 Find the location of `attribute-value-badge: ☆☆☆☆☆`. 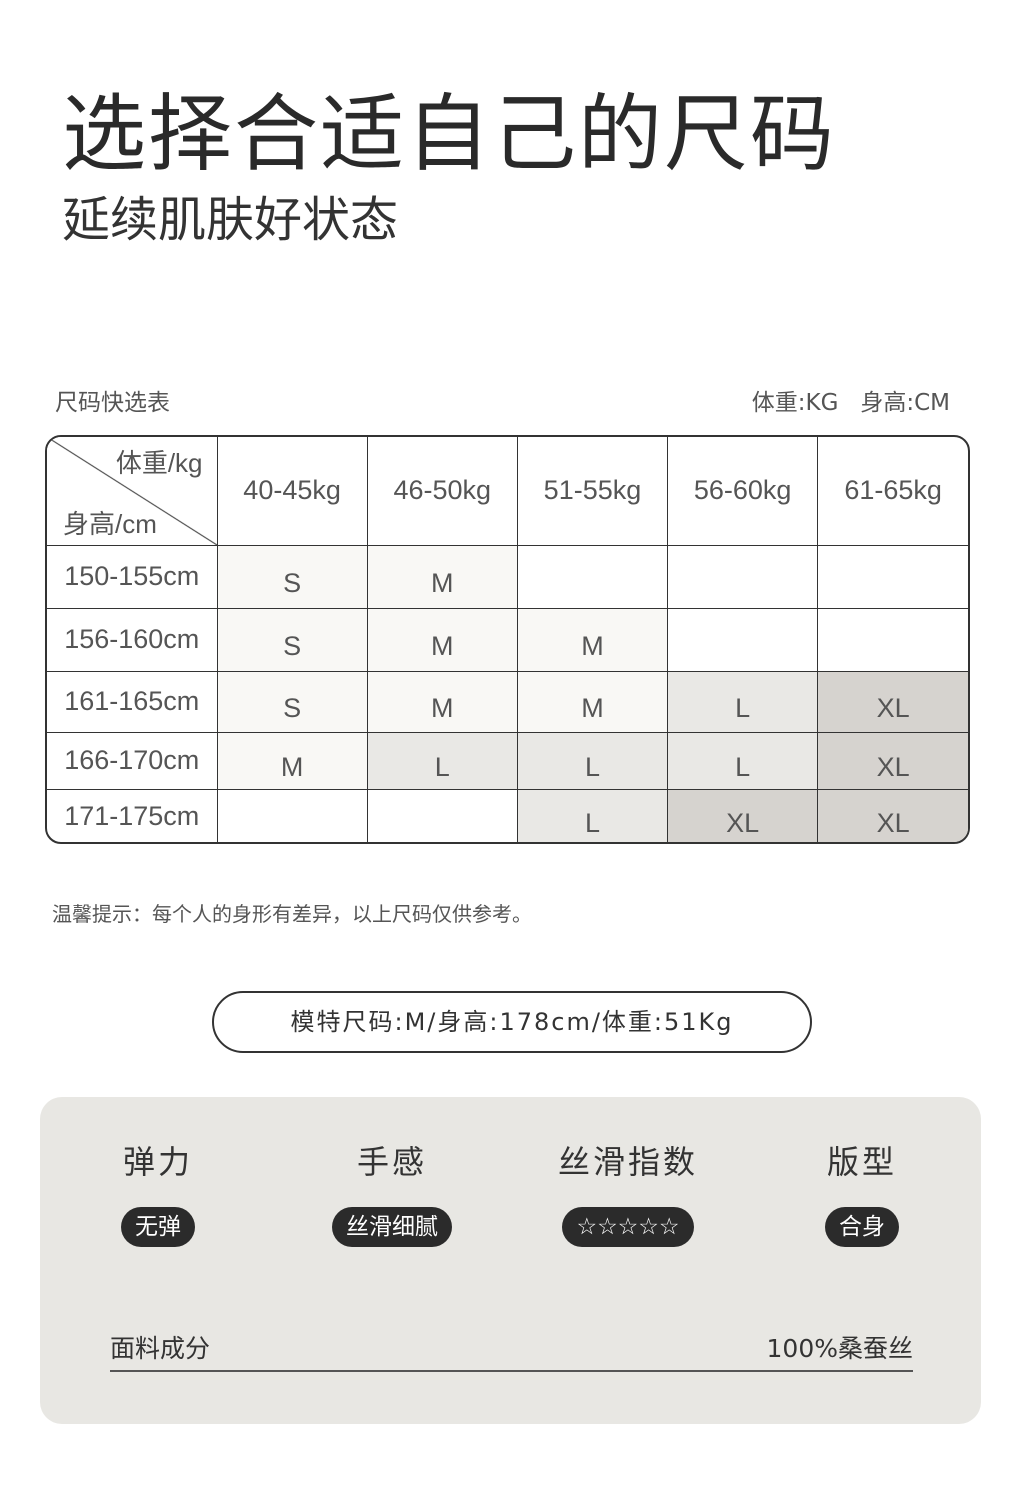

attribute-value-badge: ☆☆☆☆☆ is located at coordinates (628, 1227).